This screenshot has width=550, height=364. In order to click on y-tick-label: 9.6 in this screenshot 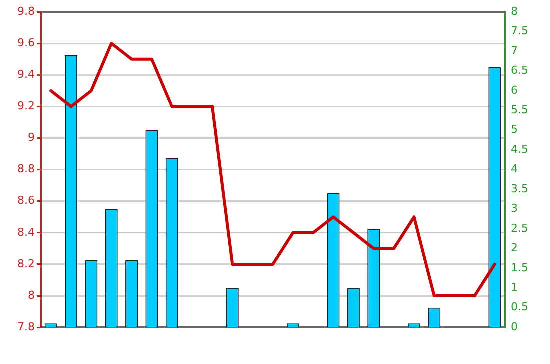, I will do `click(26, 43)`.